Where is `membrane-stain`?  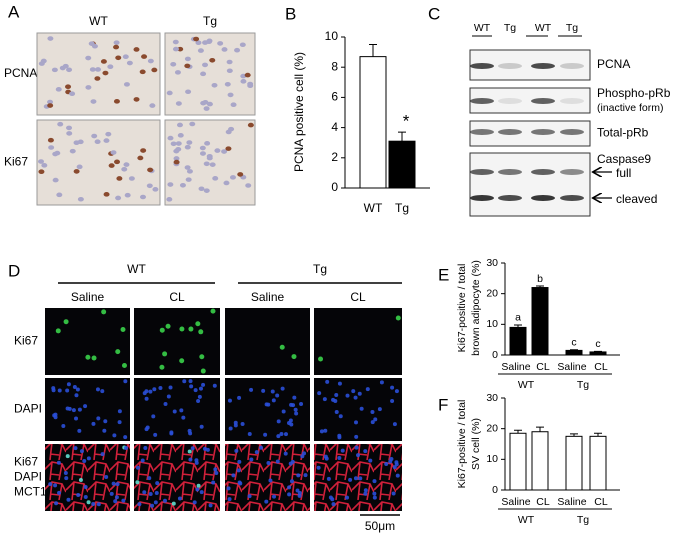 membrane-stain is located at coordinates (177, 477).